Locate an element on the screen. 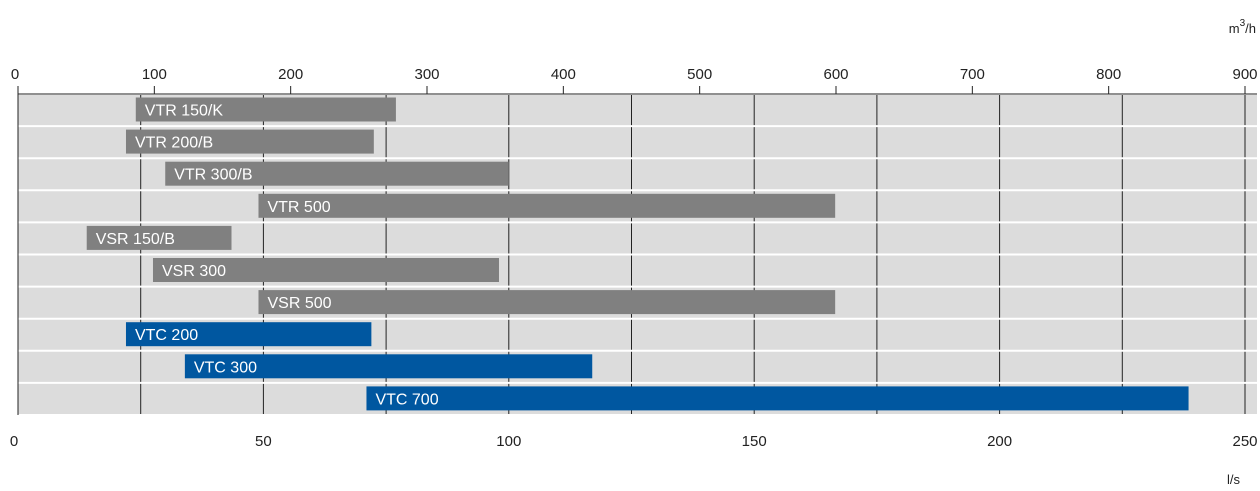  top-tick-label: 800 is located at coordinates (1108, 74).